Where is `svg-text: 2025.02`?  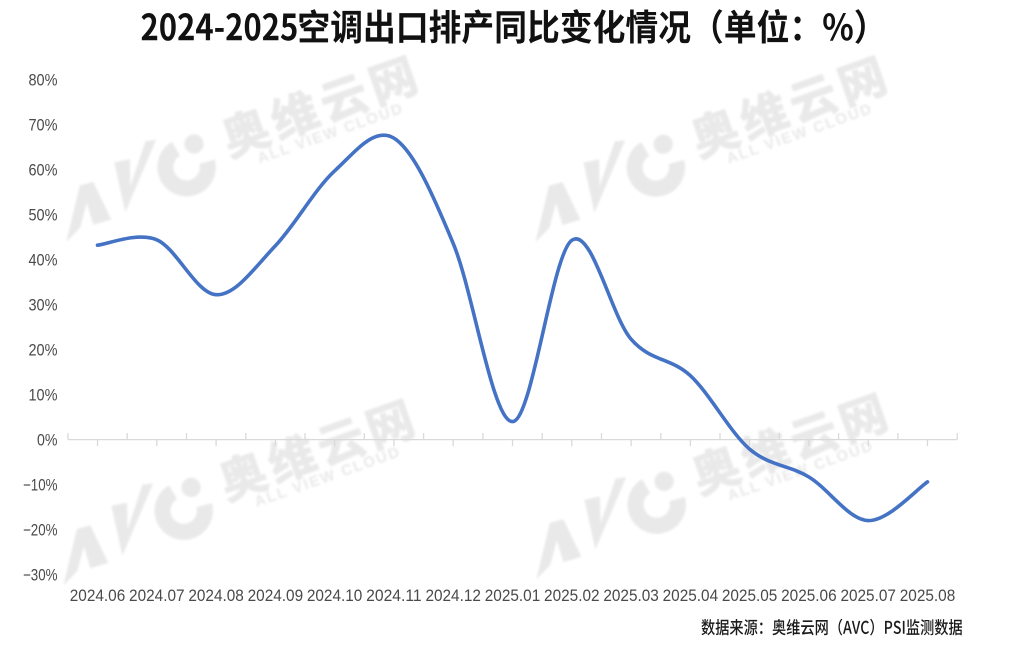
svg-text: 2025.02 is located at coordinates (572, 596).